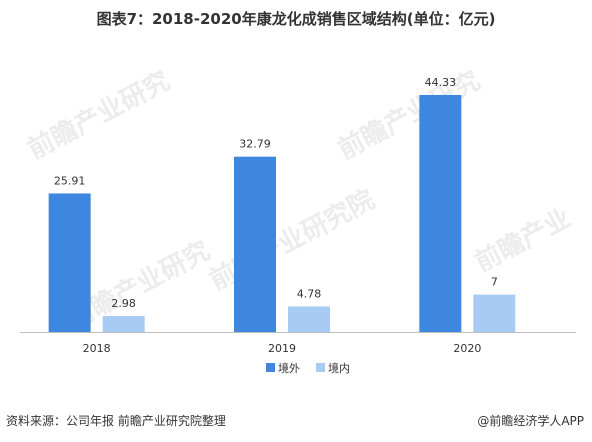  I want to click on data-label: 2.98, so click(123, 303).